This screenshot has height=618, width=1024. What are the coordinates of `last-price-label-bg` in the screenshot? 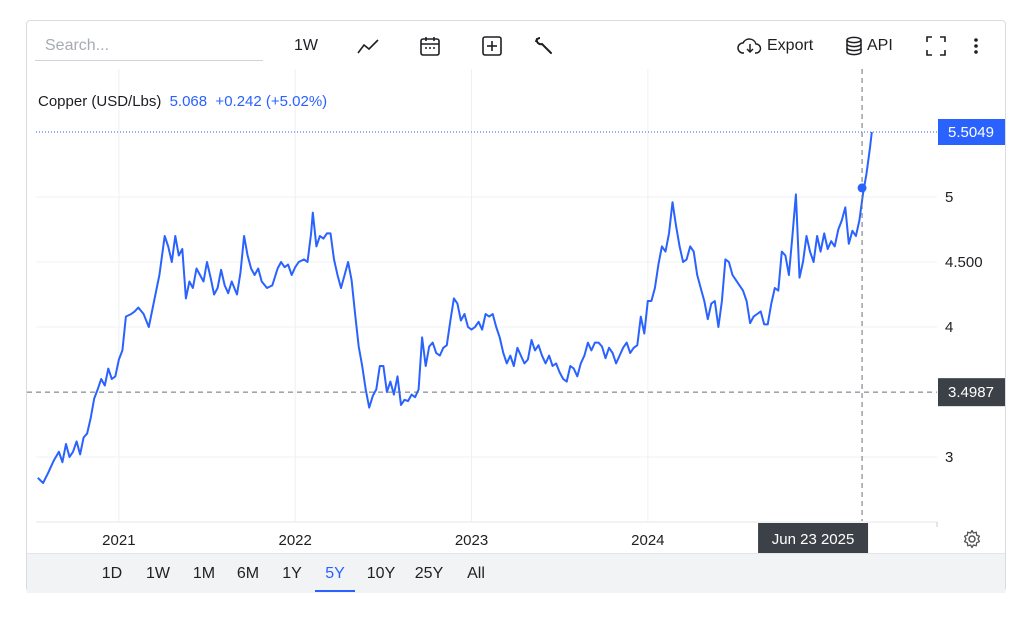 It's located at (971, 132).